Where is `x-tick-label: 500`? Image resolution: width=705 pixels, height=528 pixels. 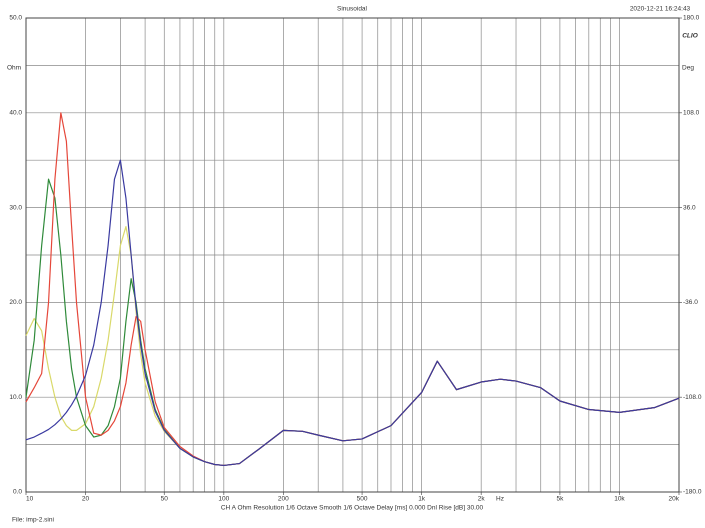
x-tick-label: 500 is located at coordinates (362, 499).